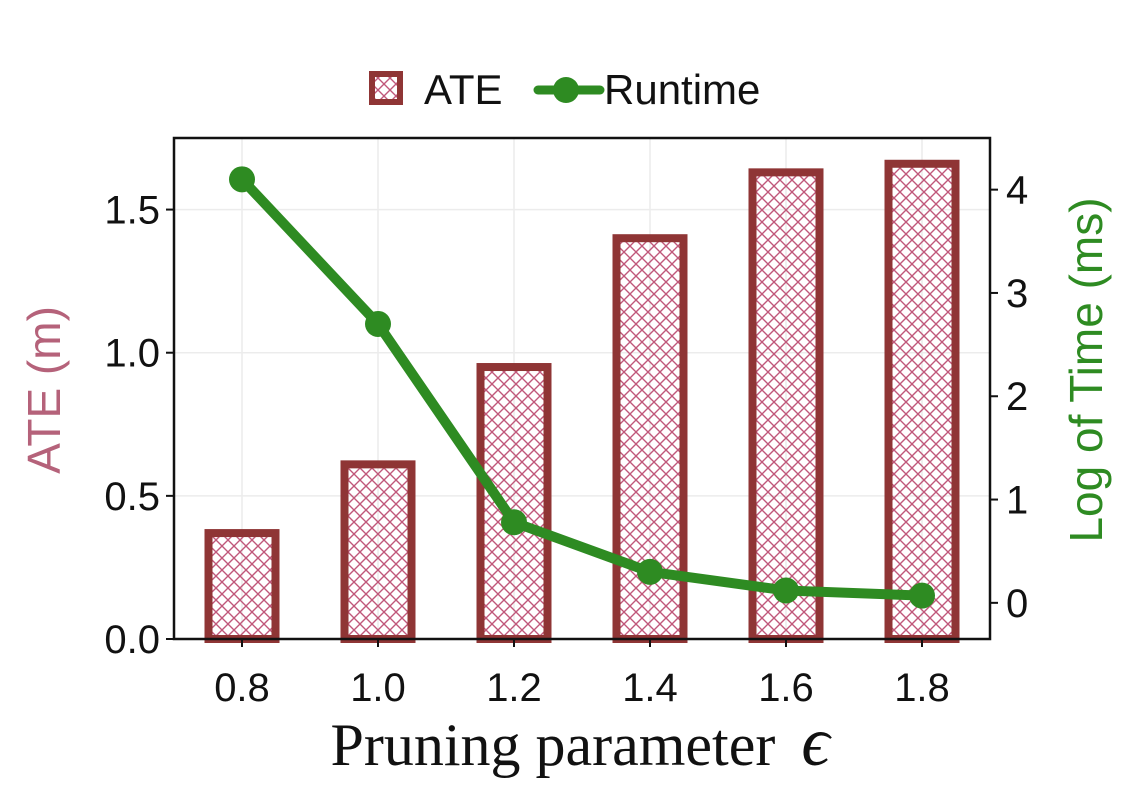 This screenshot has width=1129, height=785. What do you see at coordinates (582, 674) in the screenshot?
I see `x-axis-ticks: 0.8 1.0 1.2 1.4 1.6 1.8` at bounding box center [582, 674].